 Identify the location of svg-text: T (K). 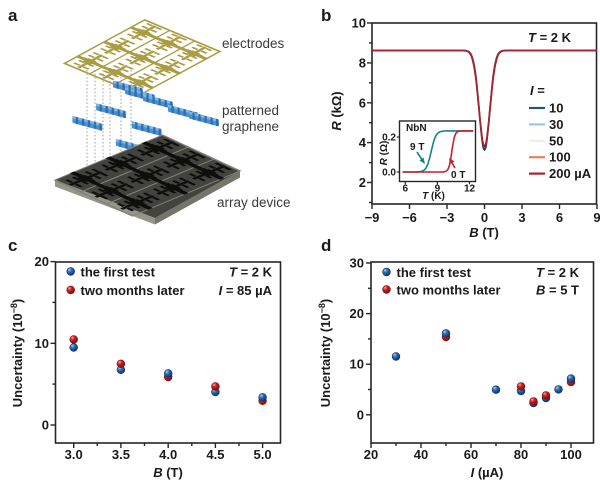
(433, 196).